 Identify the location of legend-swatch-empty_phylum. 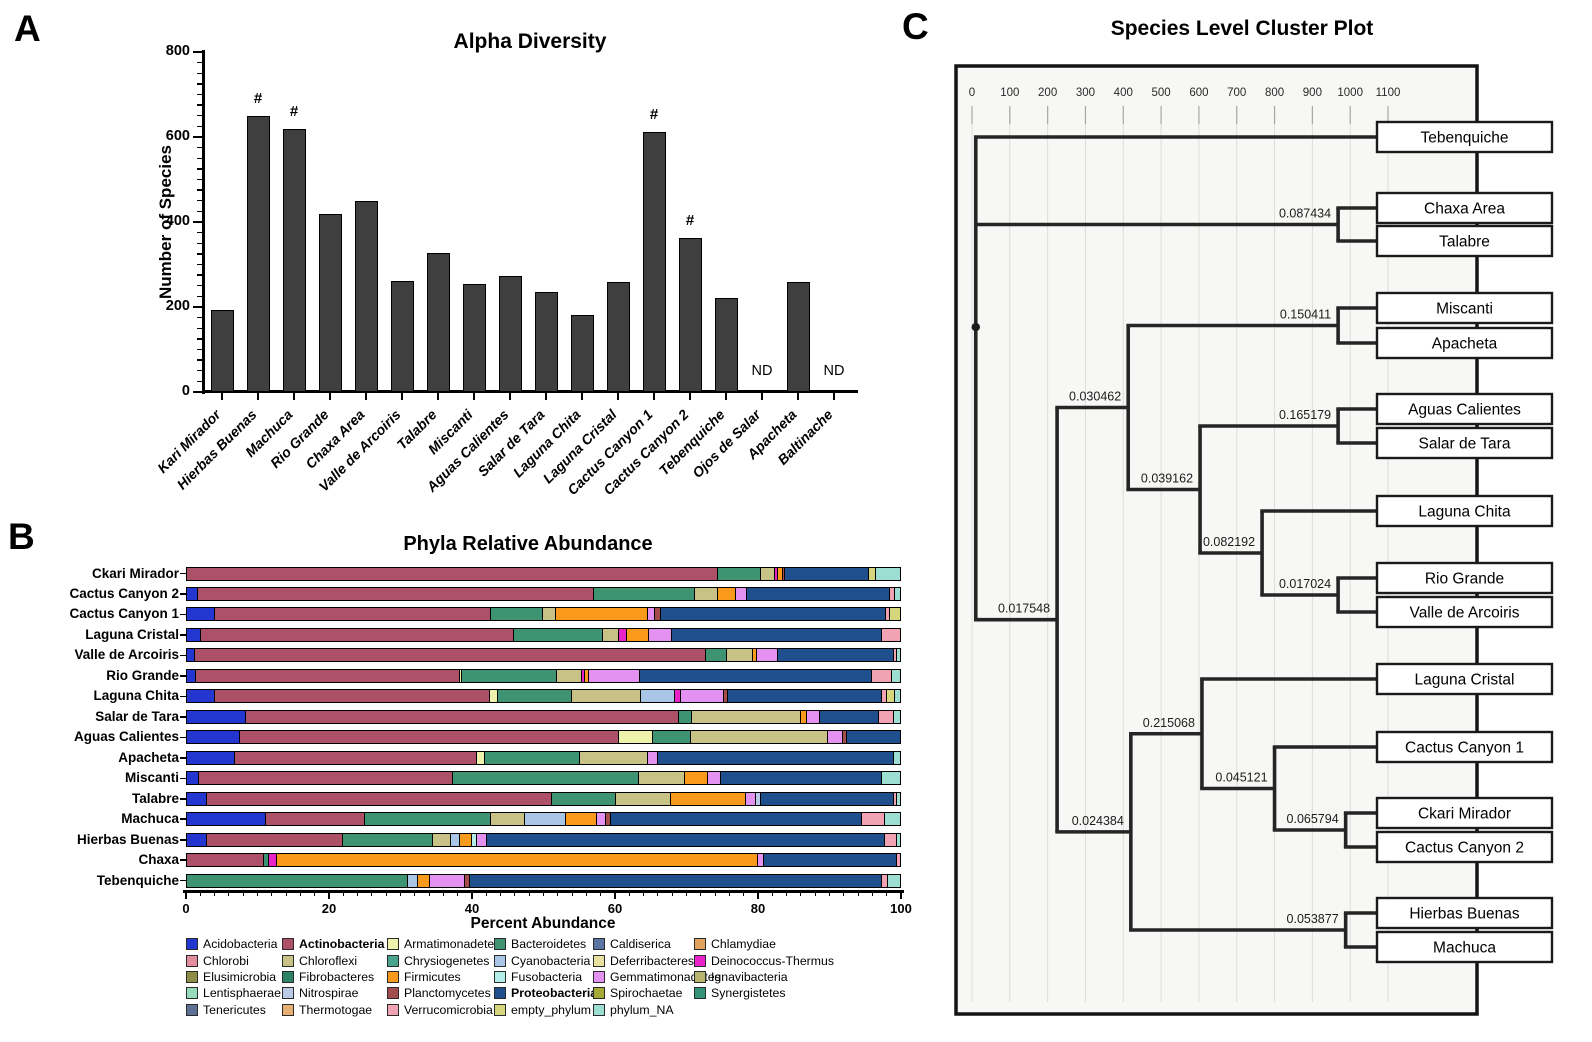
(500, 1009).